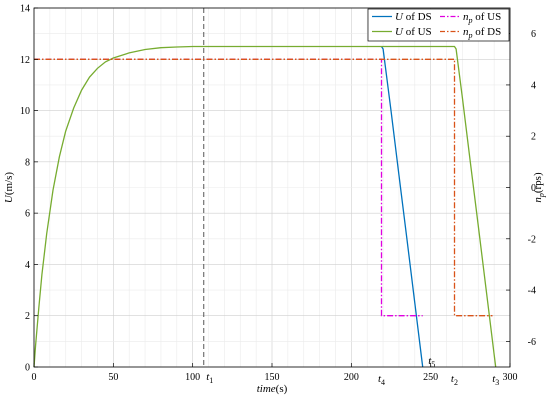 The image size is (550, 400). I want to click on time-marker-t1: t1, so click(209, 378).